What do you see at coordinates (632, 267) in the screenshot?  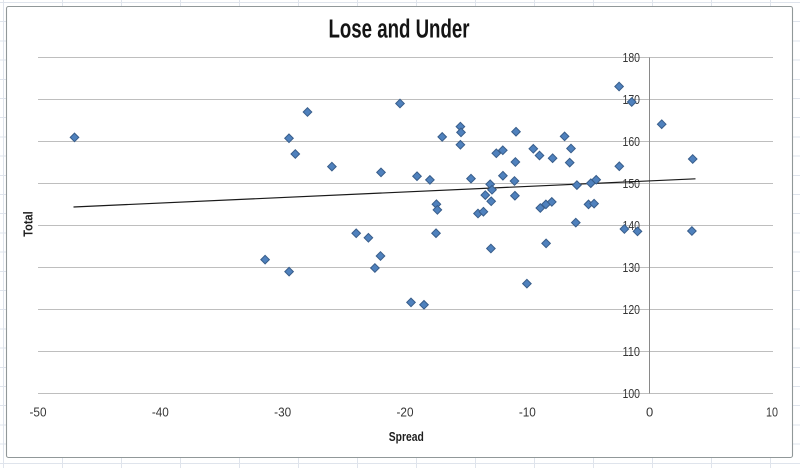 I see `svg-text: 130` at bounding box center [632, 267].